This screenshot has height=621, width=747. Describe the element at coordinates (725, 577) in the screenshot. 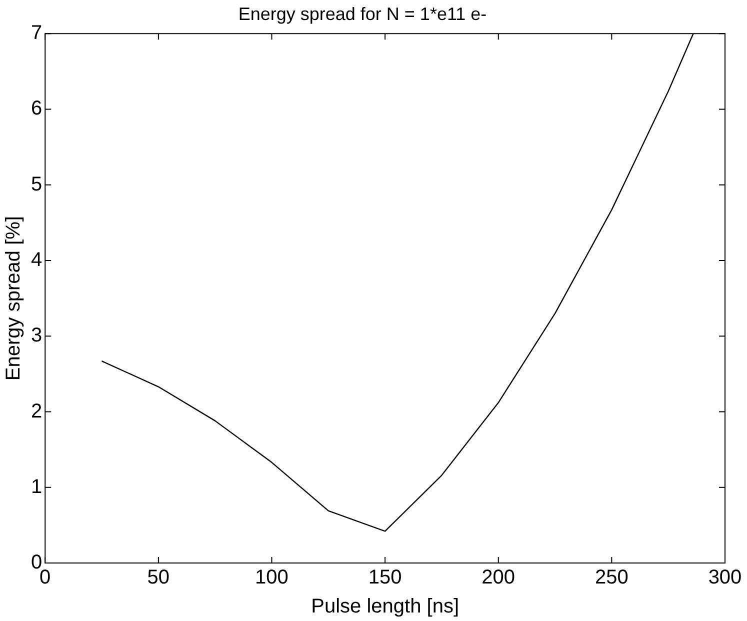

I see `x-tick-label: 300` at that location.